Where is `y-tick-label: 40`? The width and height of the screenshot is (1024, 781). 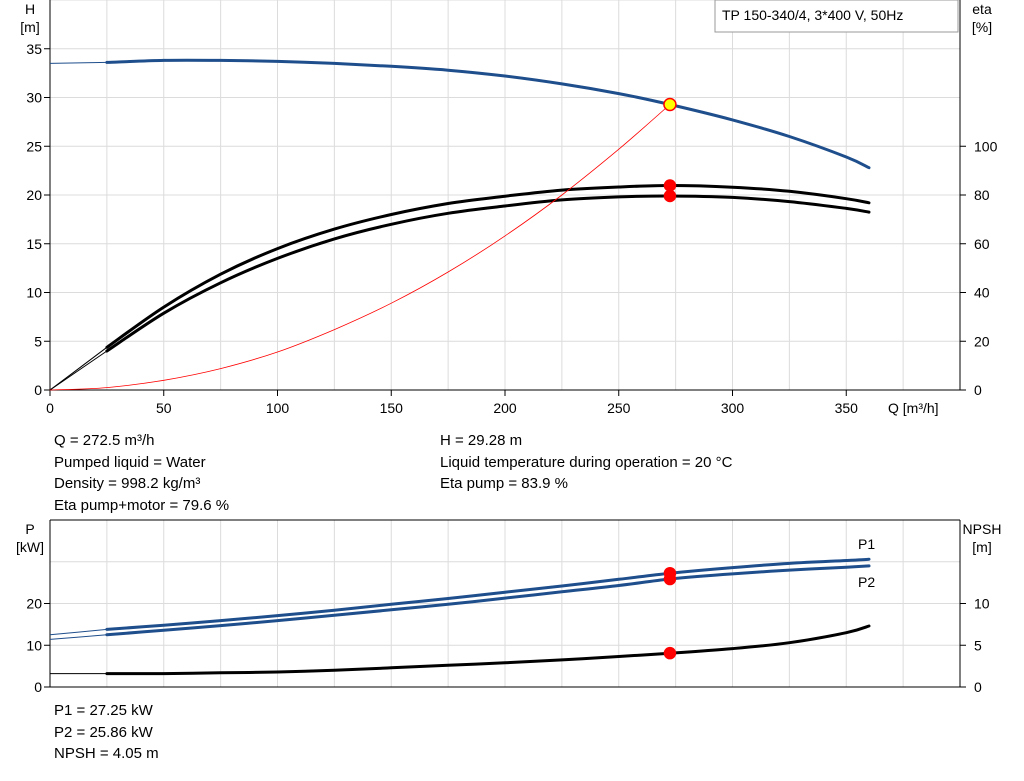
y-tick-label: 40 is located at coordinates (982, 293).